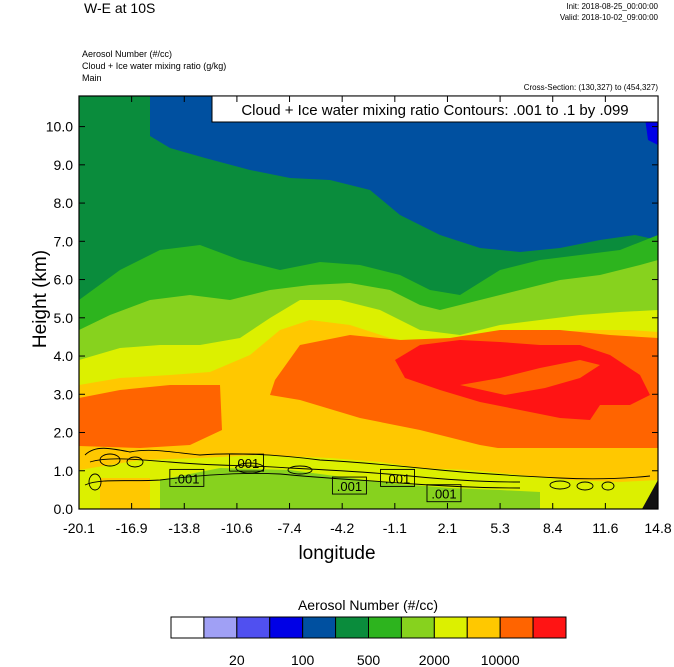 Image resolution: width=674 pixels, height=667 pixels. Describe the element at coordinates (500, 528) in the screenshot. I see `x-tick-label: 5.3` at that location.